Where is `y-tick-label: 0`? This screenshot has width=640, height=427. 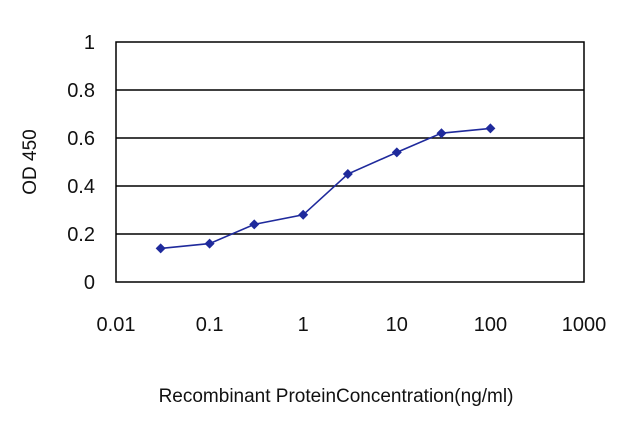 y-tick-label: 0 is located at coordinates (89, 283).